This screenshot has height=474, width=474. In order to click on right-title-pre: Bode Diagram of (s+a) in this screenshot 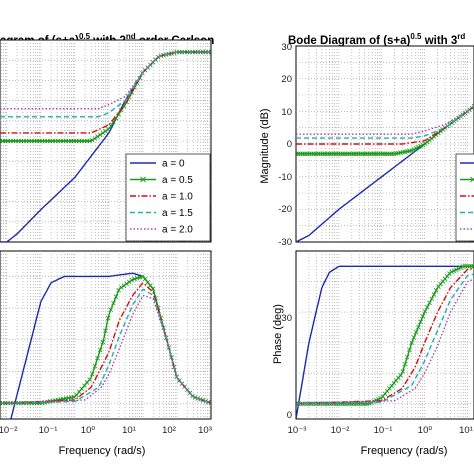, I will do `click(349, 41)`.